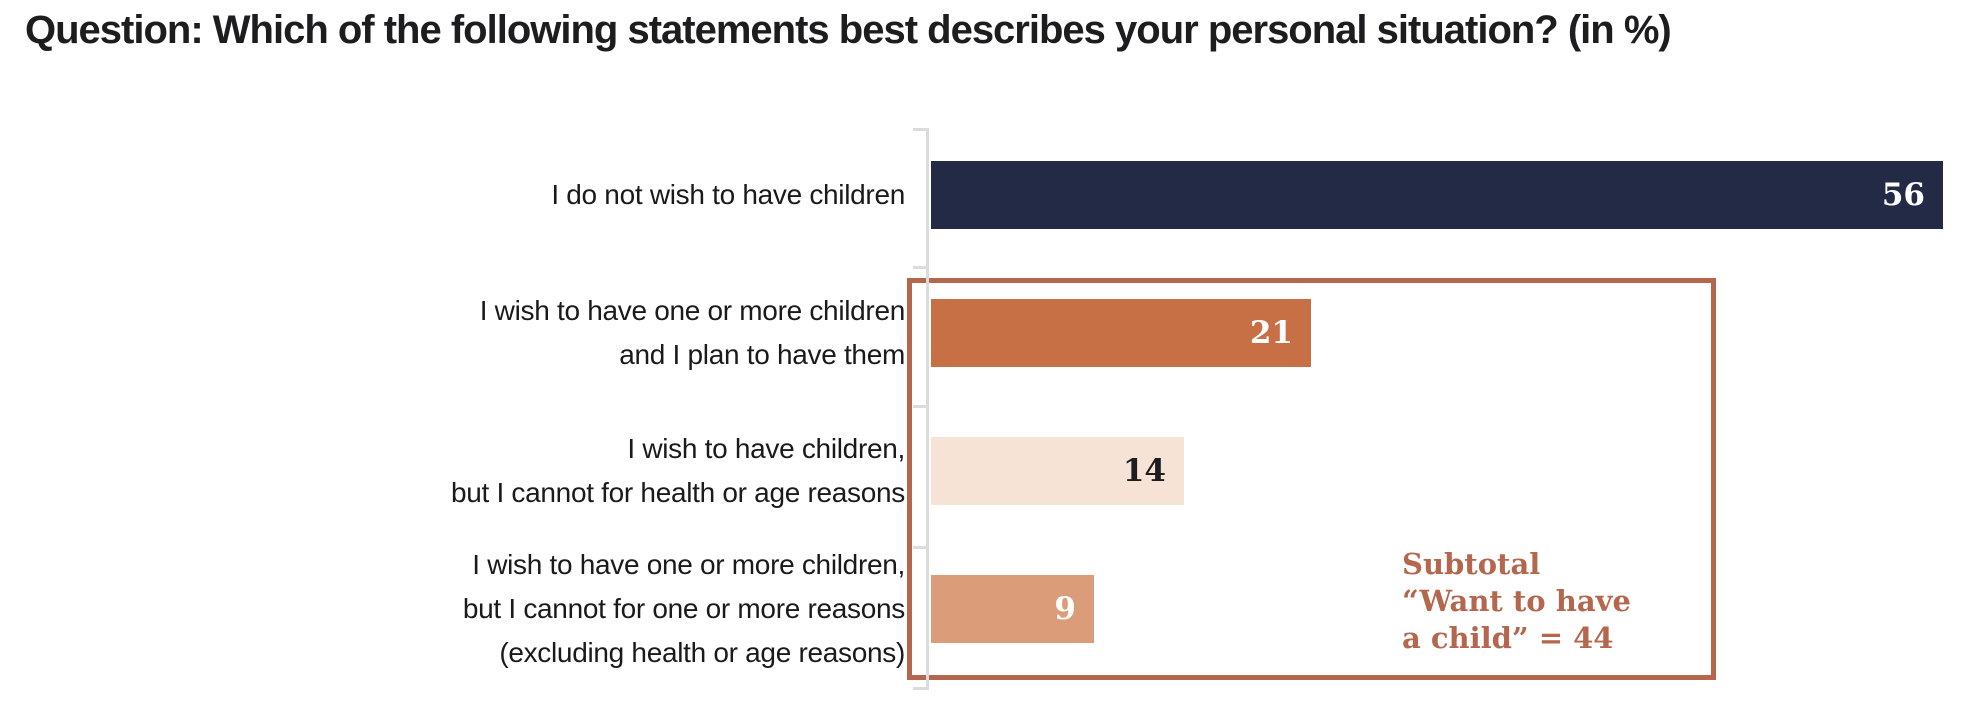 The width and height of the screenshot is (1980, 708). I want to click on bar-no-children: 56, so click(1437, 195).